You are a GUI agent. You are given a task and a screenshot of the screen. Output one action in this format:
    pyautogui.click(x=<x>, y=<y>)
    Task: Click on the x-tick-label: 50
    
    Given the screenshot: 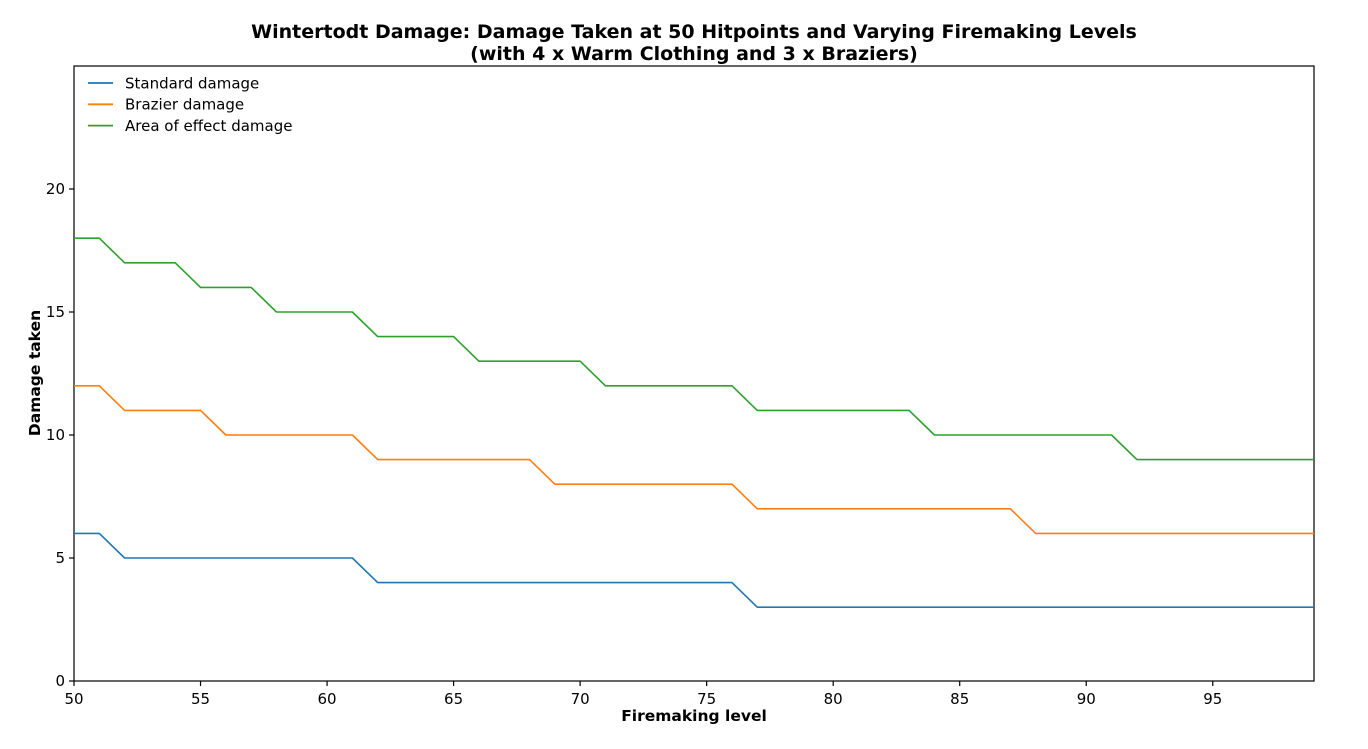 What is the action you would take?
    pyautogui.click(x=73, y=699)
    